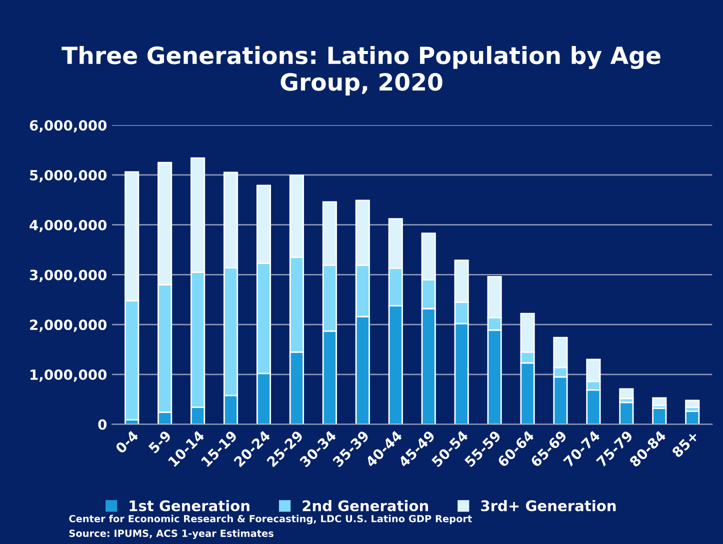 The height and width of the screenshot is (544, 723). I want to click on y-tick-label: 4,000,000, so click(68, 226).